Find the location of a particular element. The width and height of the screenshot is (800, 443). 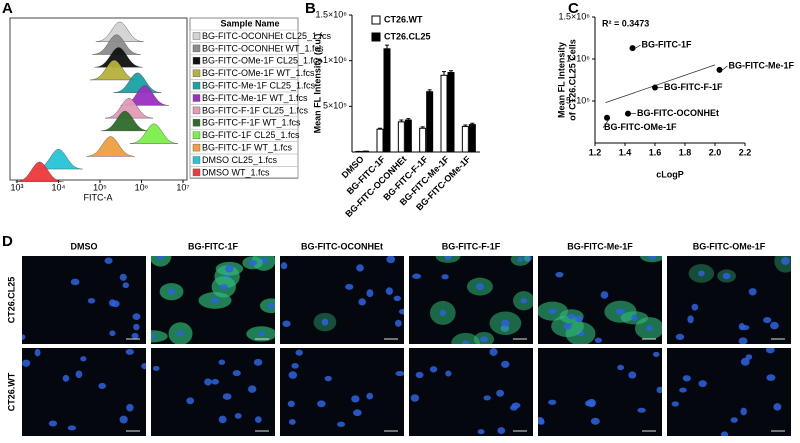

legend-label: BG-FITC-OMe-1F CL25_1.fcs is located at coordinates (262, 61).